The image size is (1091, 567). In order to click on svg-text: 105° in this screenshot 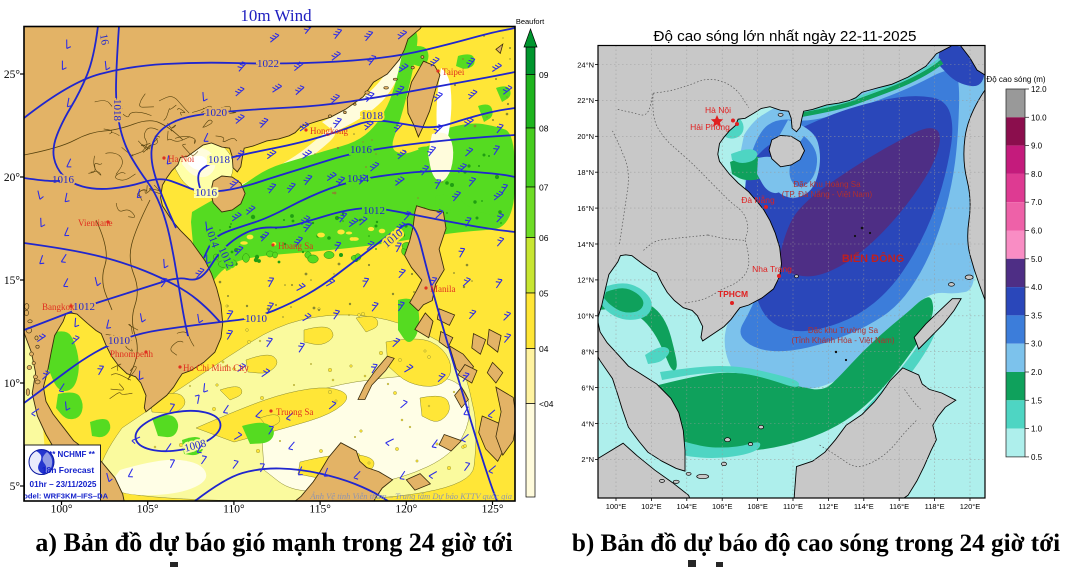, I will do `click(148, 510)`.